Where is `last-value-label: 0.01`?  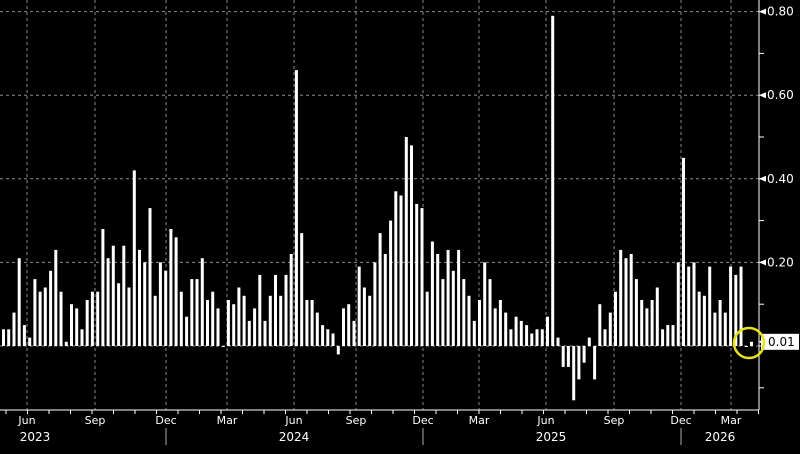 last-value-label: 0.01 is located at coordinates (781, 342).